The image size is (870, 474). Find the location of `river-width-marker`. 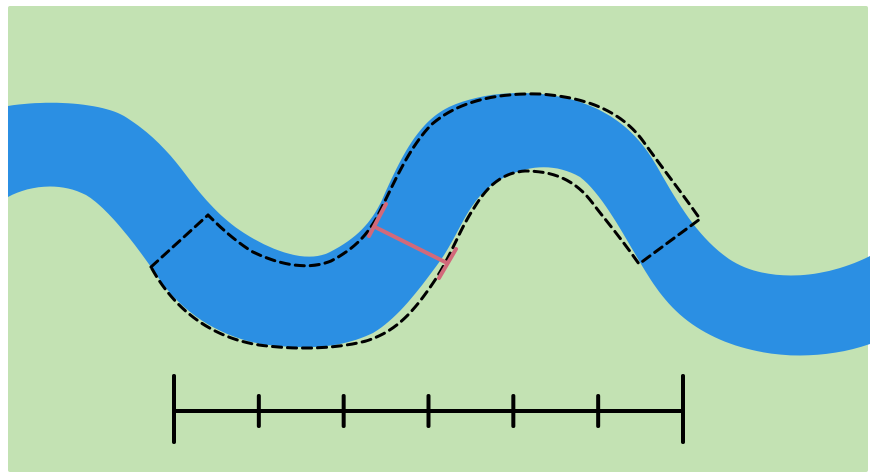

river-width-marker is located at coordinates (412, 241).